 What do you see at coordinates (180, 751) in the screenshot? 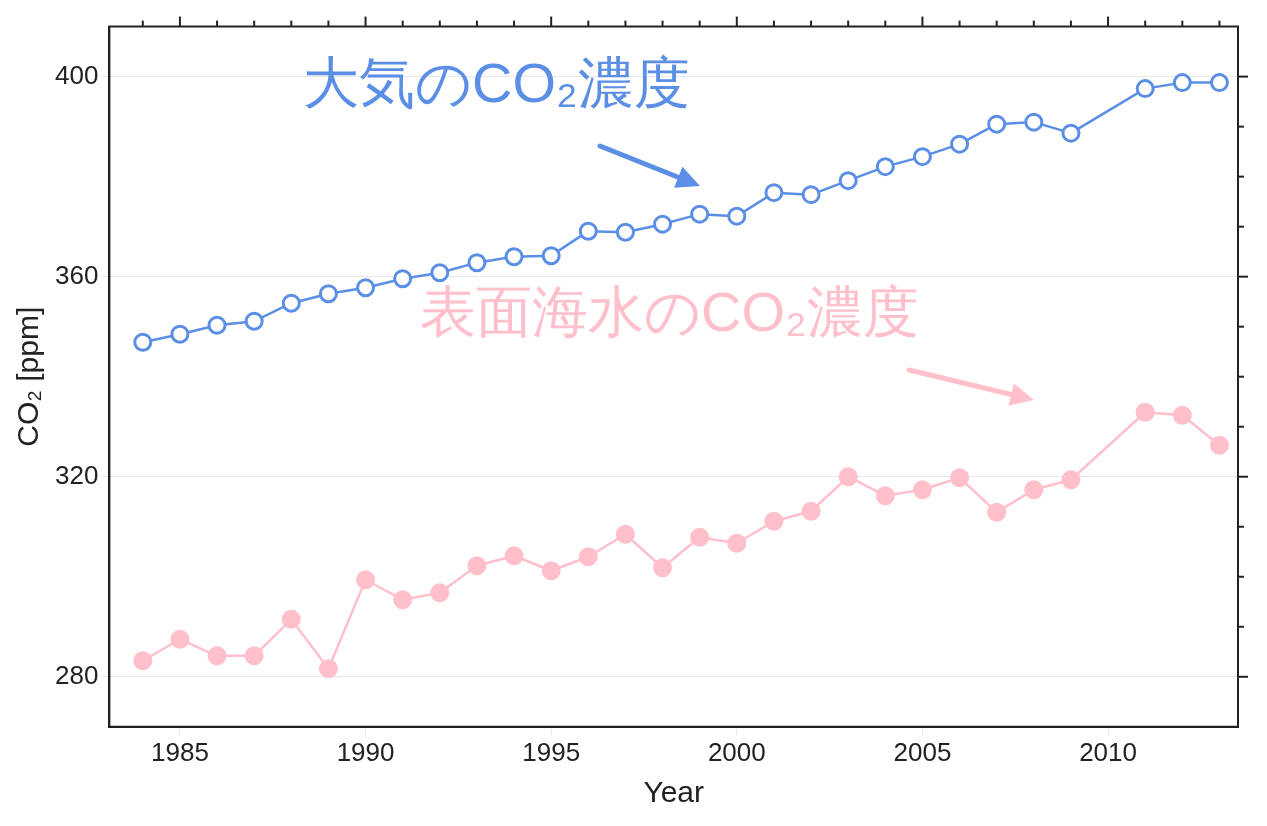
I see `x-tick-label: 1985` at bounding box center [180, 751].